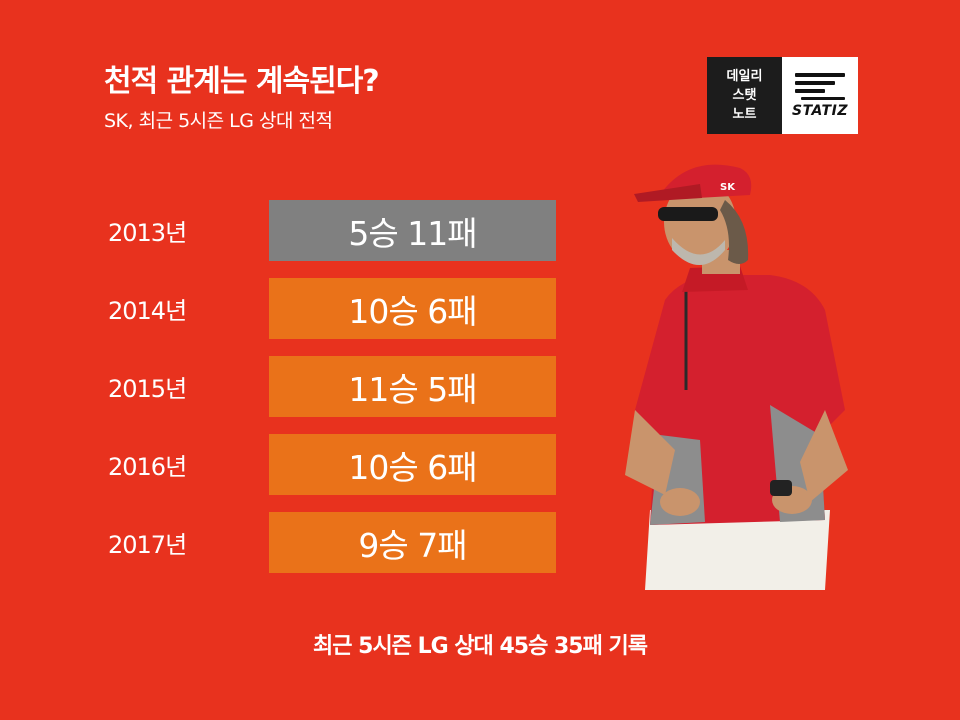 The height and width of the screenshot is (720, 960). Describe the element at coordinates (412, 386) in the screenshot. I see `record-bar: 11승 5패` at that location.